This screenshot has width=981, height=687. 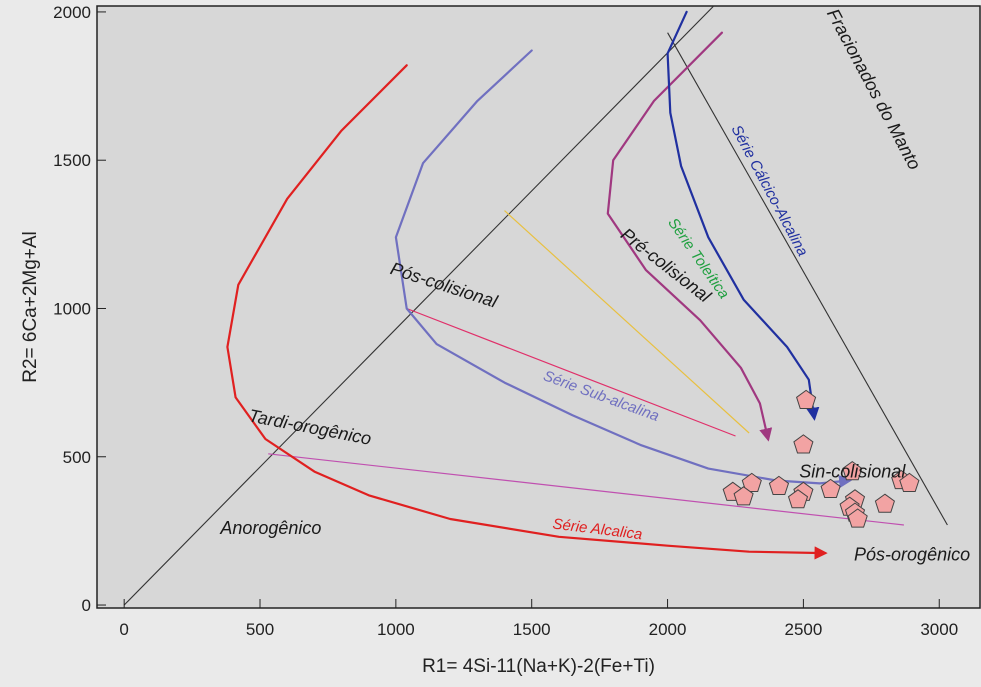 What do you see at coordinates (270, 528) in the screenshot?
I see `field-label: Anorogênico` at bounding box center [270, 528].